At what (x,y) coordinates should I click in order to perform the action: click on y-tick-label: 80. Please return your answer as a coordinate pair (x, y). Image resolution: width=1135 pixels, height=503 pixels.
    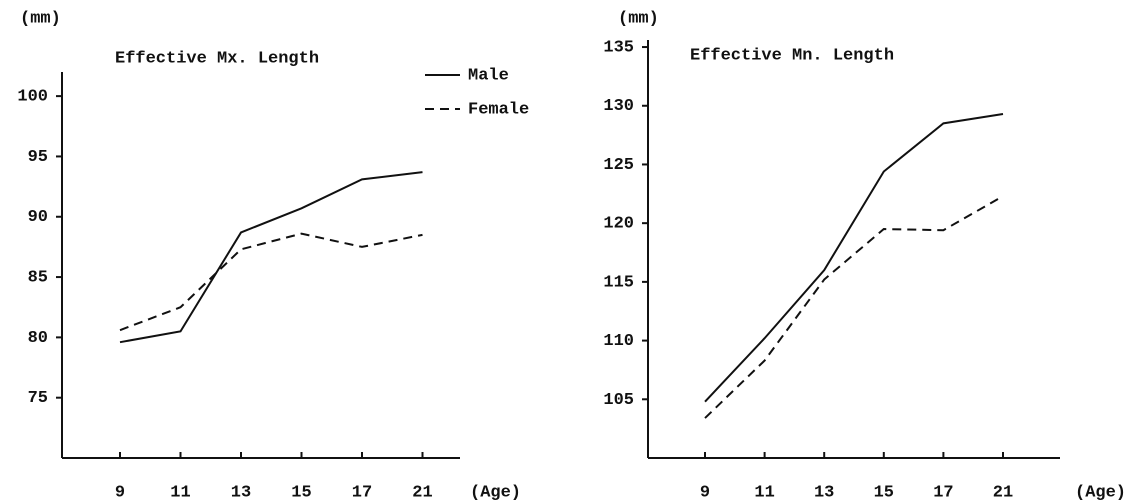
    Looking at the image, I should click on (38, 338).